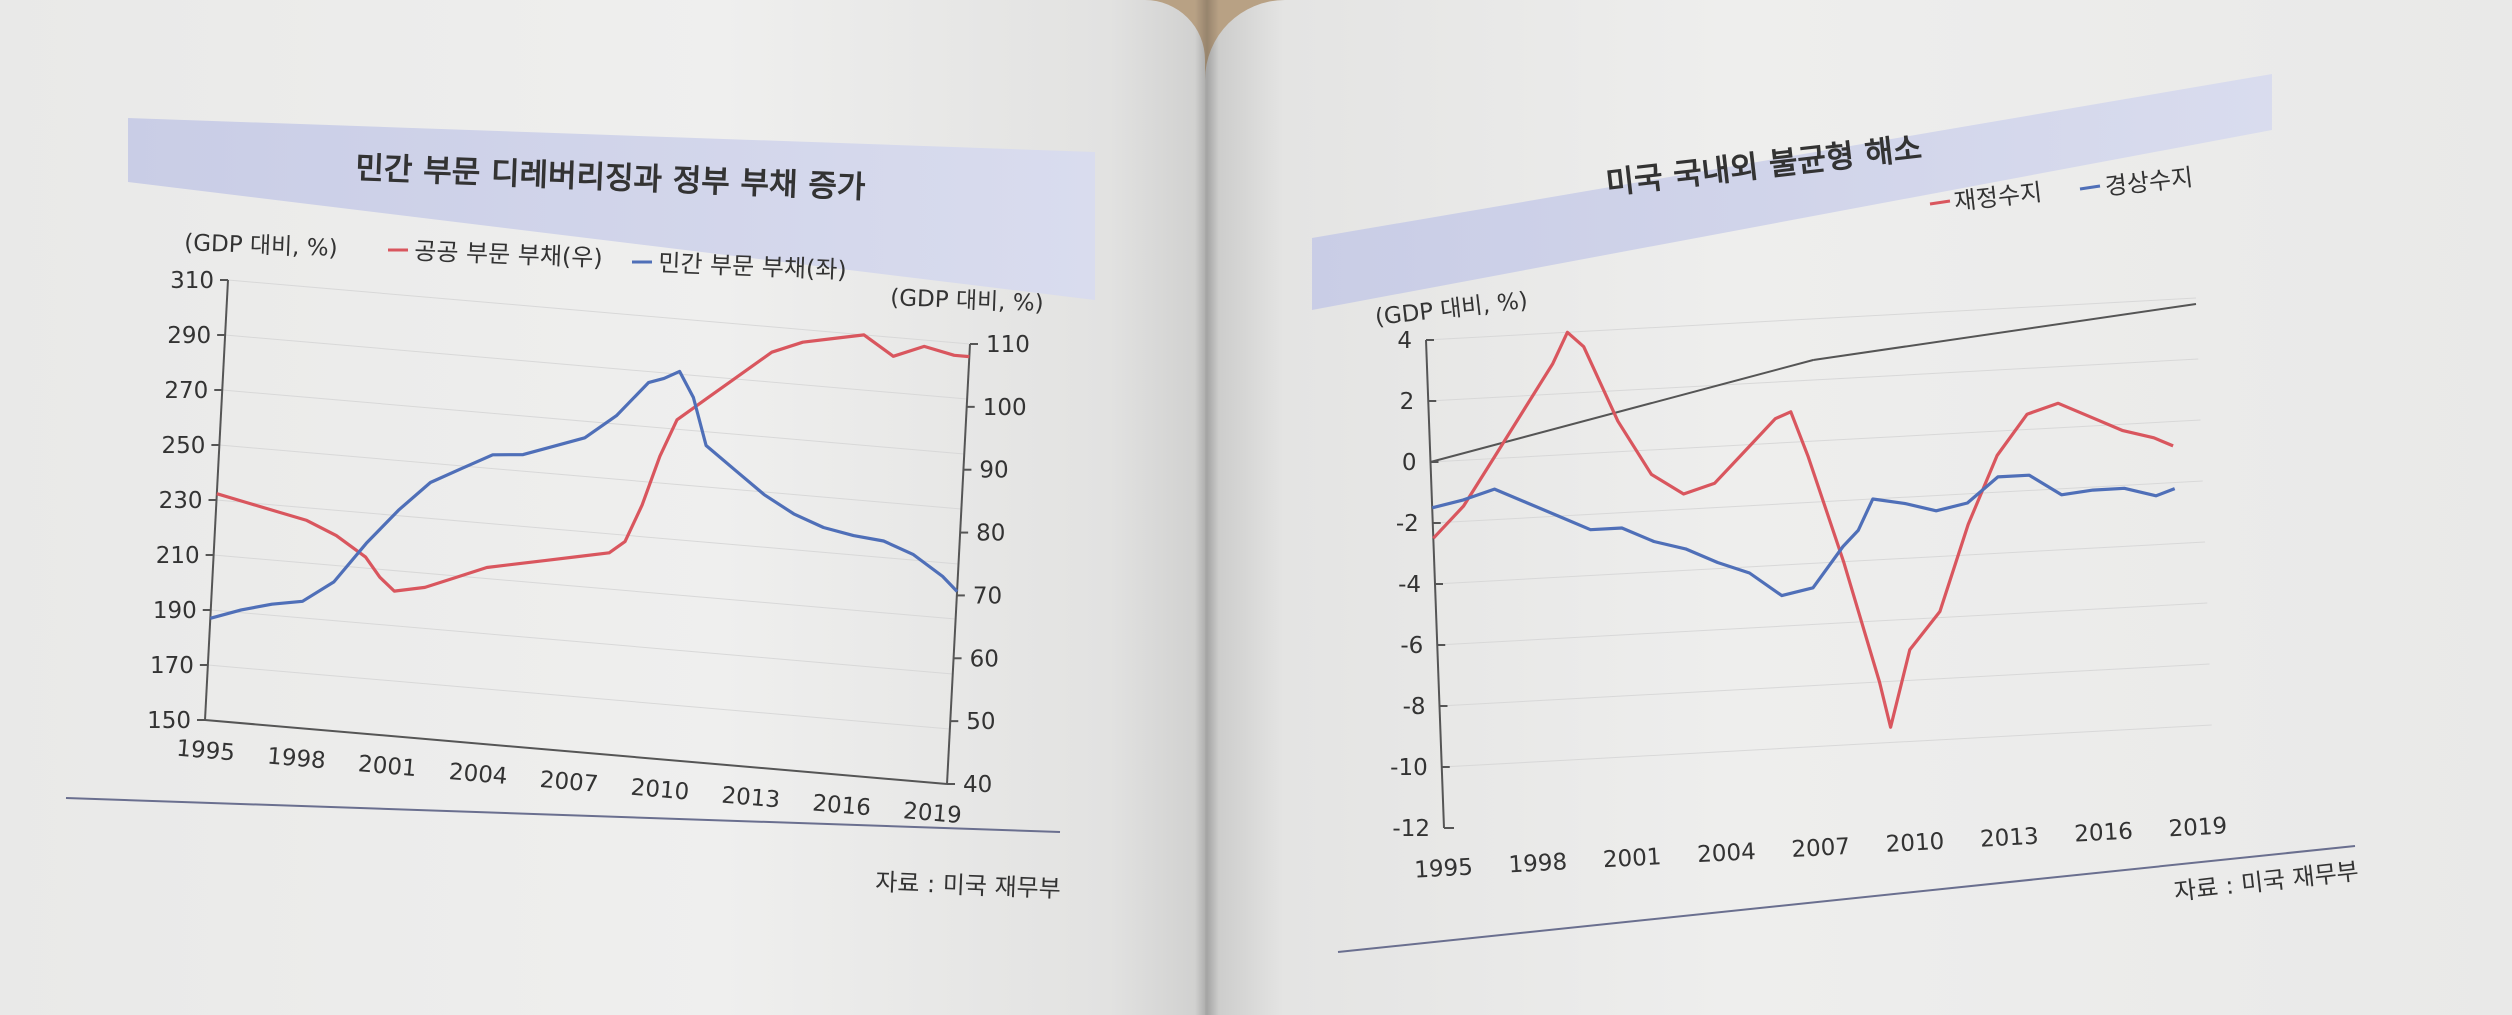 The width and height of the screenshot is (2512, 1015). Describe the element at coordinates (980, 722) in the screenshot. I see `chart1-right-tick-label: 50` at that location.